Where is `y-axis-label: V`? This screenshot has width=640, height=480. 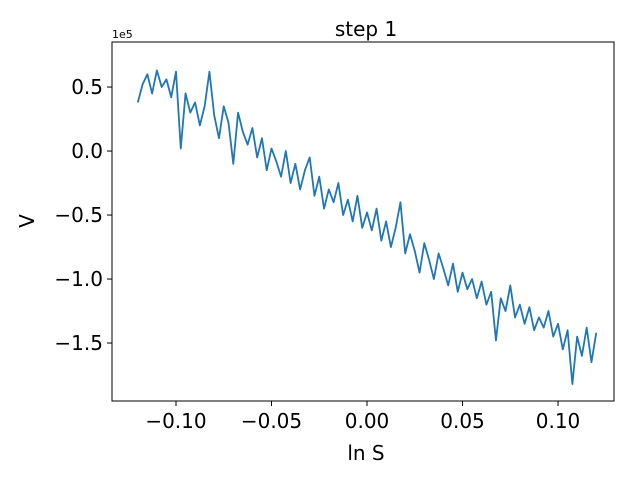 y-axis-label: V is located at coordinates (27, 221).